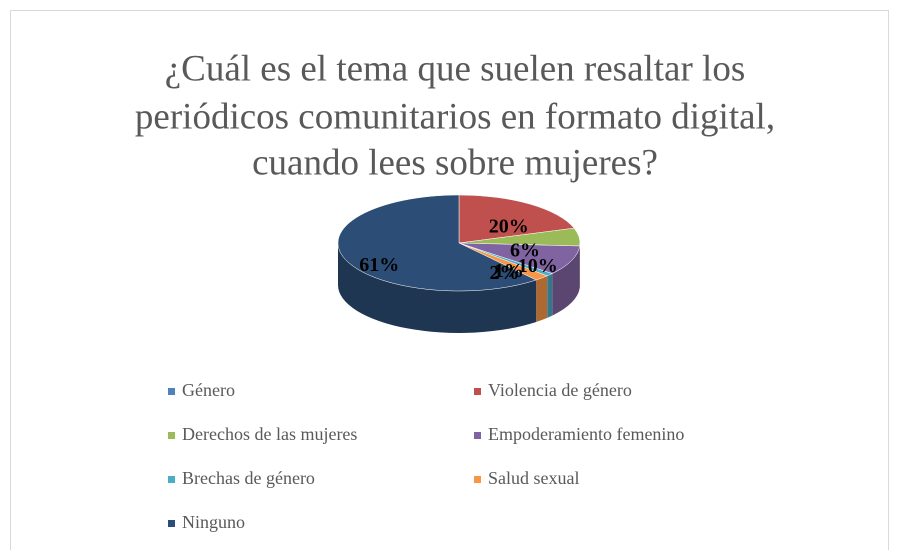 The height and width of the screenshot is (550, 902). What do you see at coordinates (509, 271) in the screenshot?
I see `value-label: 1%` at bounding box center [509, 271].